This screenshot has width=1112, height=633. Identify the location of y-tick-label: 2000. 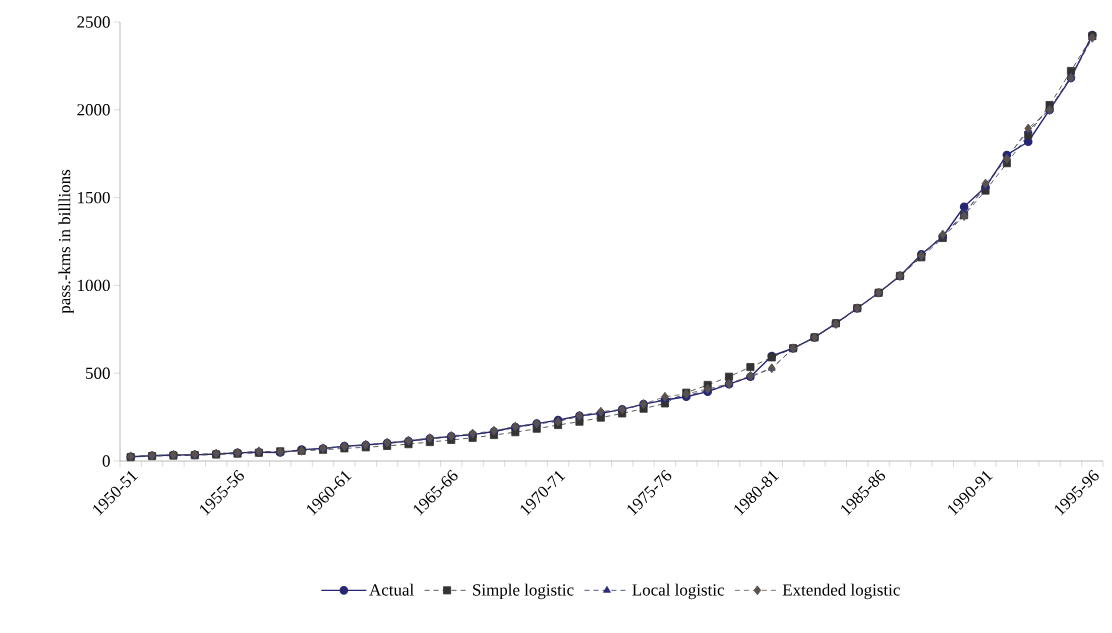
(93, 110).